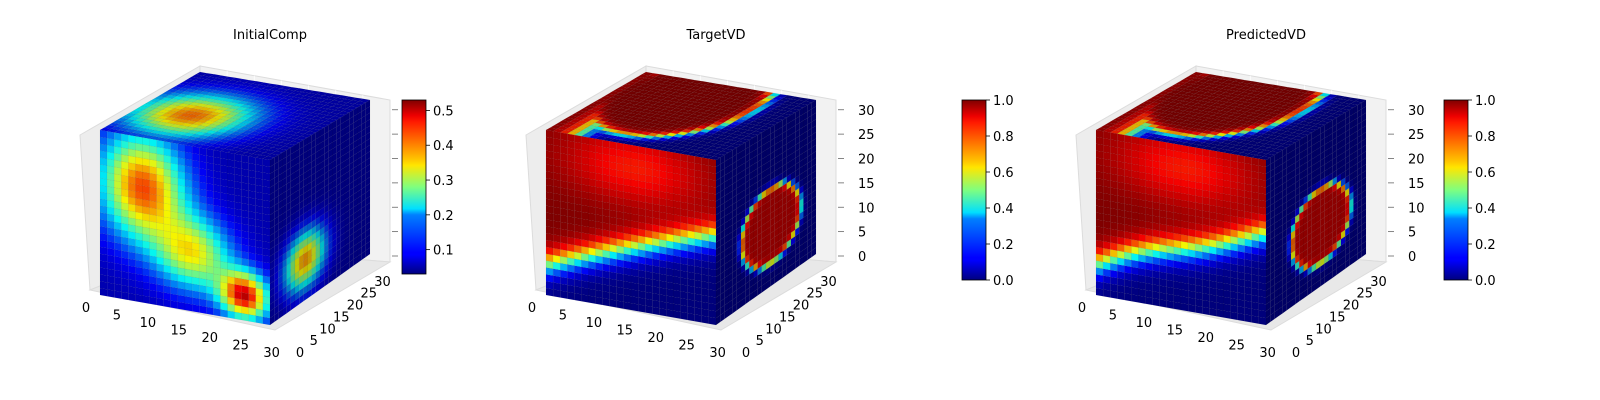 This screenshot has width=1600, height=400. I want to click on colorbar-tick-label: 0.1, so click(443, 251).